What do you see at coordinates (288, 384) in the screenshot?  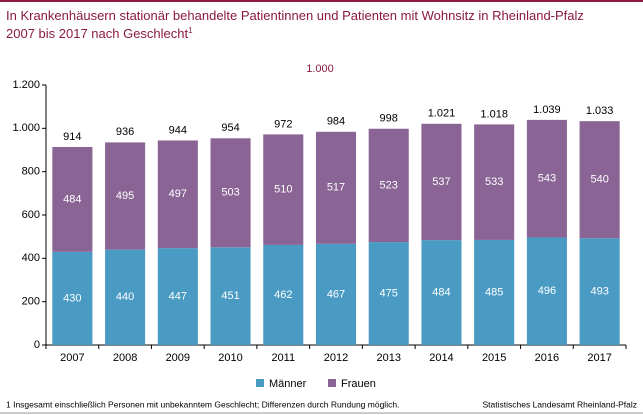 I see `legend-label: Männer` at bounding box center [288, 384].